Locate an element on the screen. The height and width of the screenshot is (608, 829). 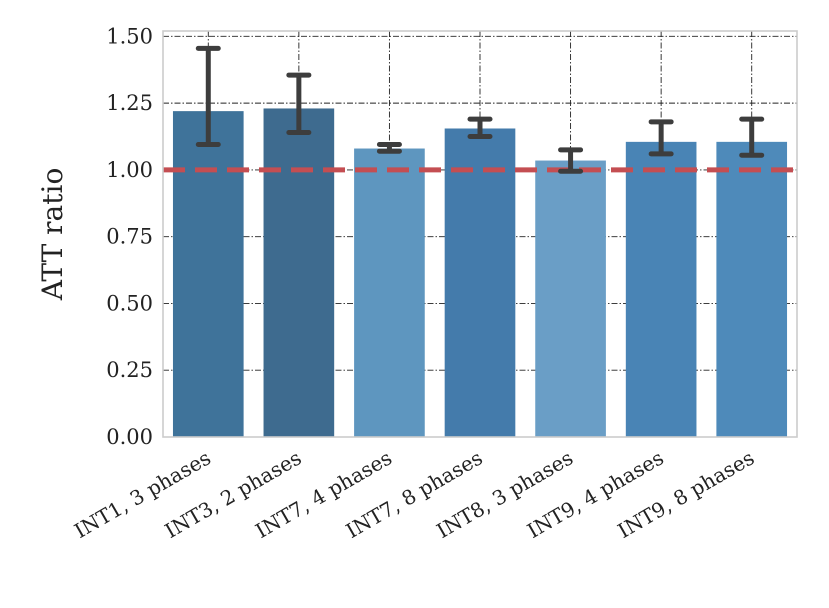
y-tick-label-6: 1.50 is located at coordinates (129, 36).